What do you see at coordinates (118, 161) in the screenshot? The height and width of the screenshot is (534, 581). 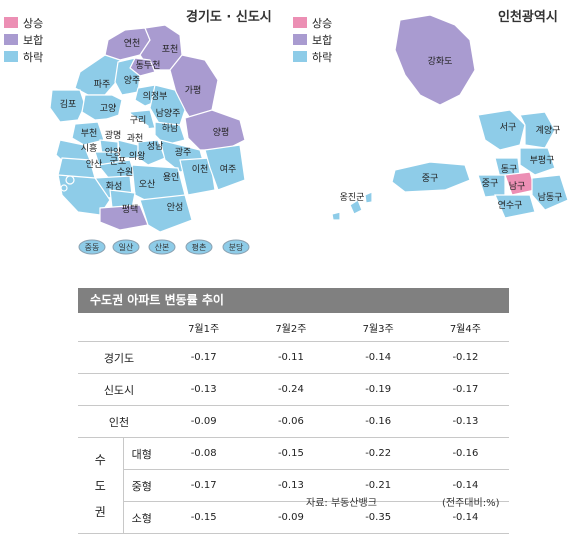 I see `svg-text: 군포` at bounding box center [118, 161].